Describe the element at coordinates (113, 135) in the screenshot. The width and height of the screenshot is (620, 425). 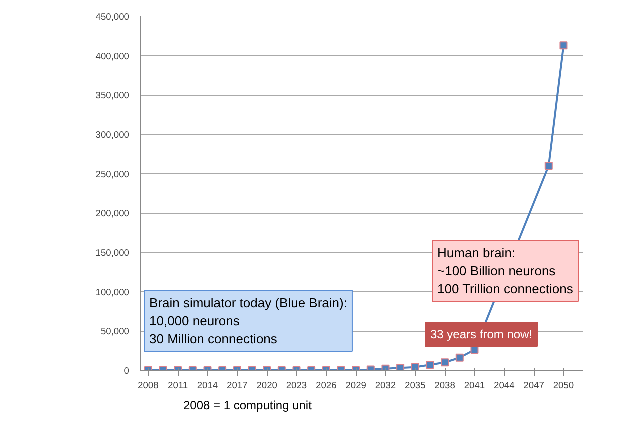
I see `y-tick-label: 300,000` at that location.